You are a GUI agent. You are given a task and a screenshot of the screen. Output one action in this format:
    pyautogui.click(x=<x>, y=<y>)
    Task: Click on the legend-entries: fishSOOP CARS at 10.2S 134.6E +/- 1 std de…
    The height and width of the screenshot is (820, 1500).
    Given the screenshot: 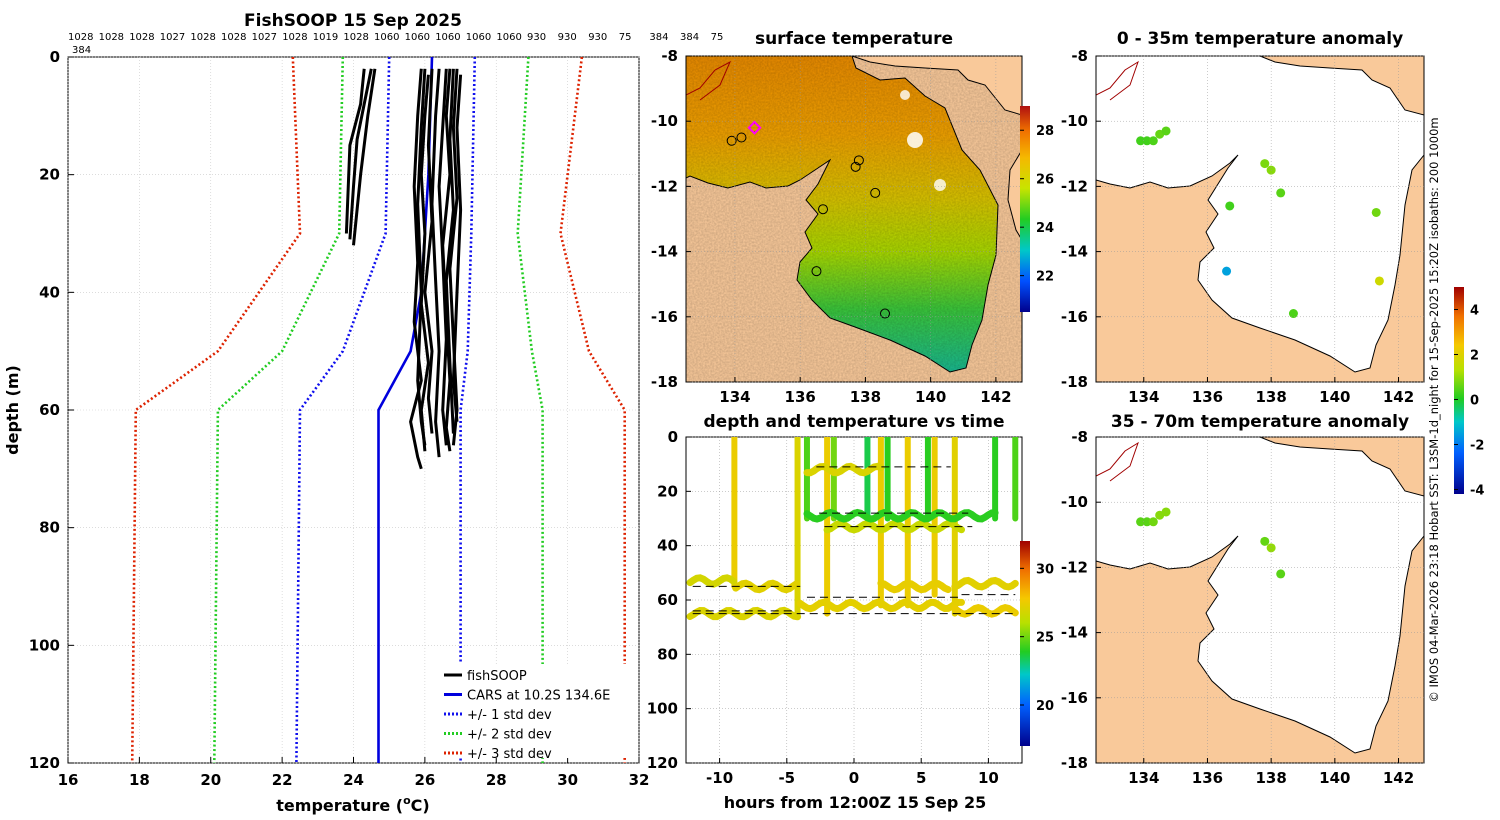 What is the action you would take?
    pyautogui.click(x=527, y=715)
    